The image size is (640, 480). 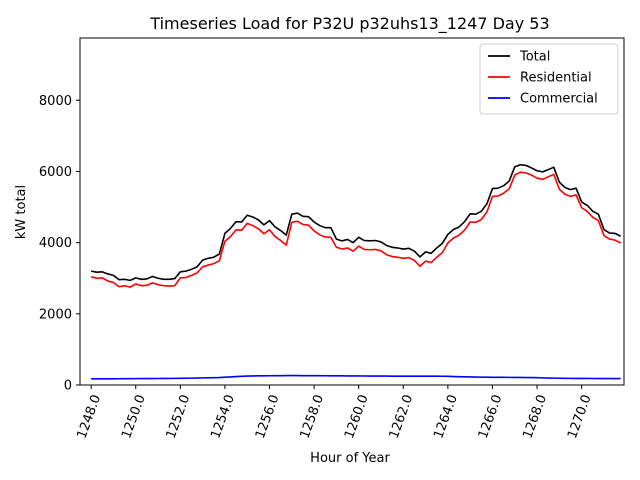 I want to click on legend-label-total: Total, so click(x=534, y=57).